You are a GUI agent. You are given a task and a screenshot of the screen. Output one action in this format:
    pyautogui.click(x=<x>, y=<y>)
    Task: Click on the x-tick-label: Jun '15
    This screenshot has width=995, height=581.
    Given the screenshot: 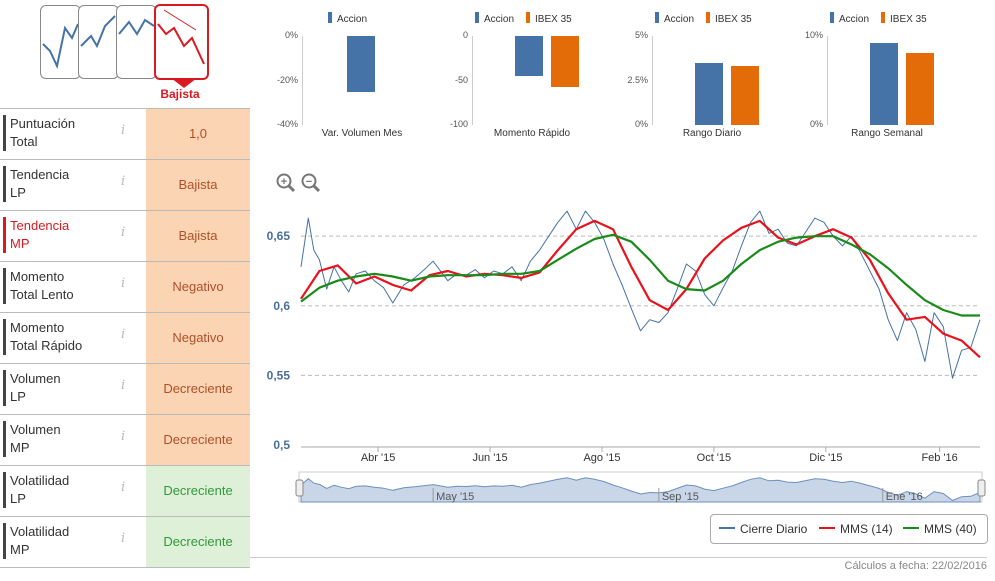 What is the action you would take?
    pyautogui.click(x=489, y=458)
    